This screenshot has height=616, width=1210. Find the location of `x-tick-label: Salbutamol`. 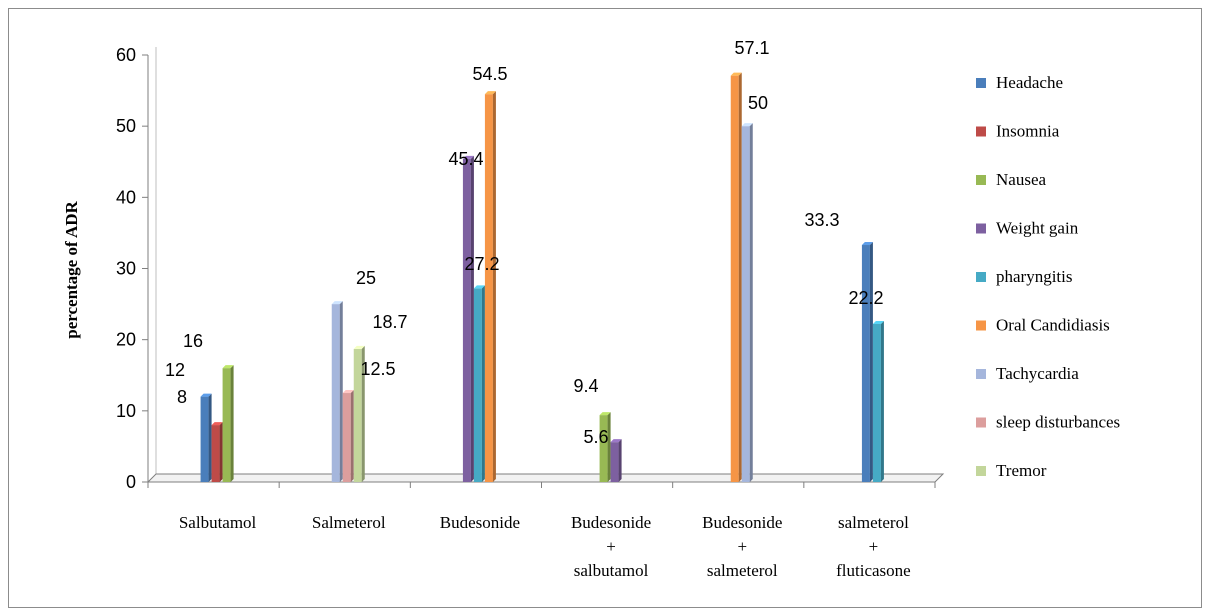

x-tick-label: Salbutamol is located at coordinates (218, 522).